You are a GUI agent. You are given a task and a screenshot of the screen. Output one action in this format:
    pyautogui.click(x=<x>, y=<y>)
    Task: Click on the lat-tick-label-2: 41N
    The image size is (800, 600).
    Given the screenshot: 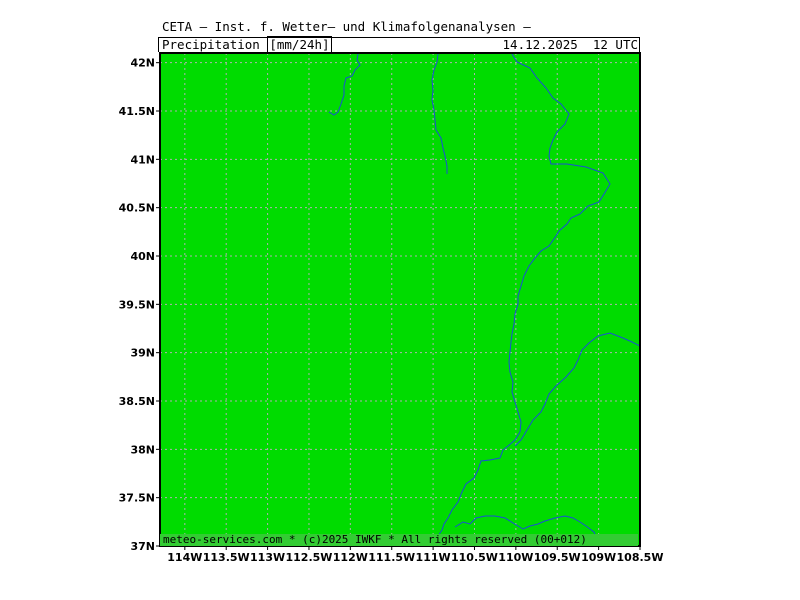 What is the action you would take?
    pyautogui.click(x=142, y=159)
    